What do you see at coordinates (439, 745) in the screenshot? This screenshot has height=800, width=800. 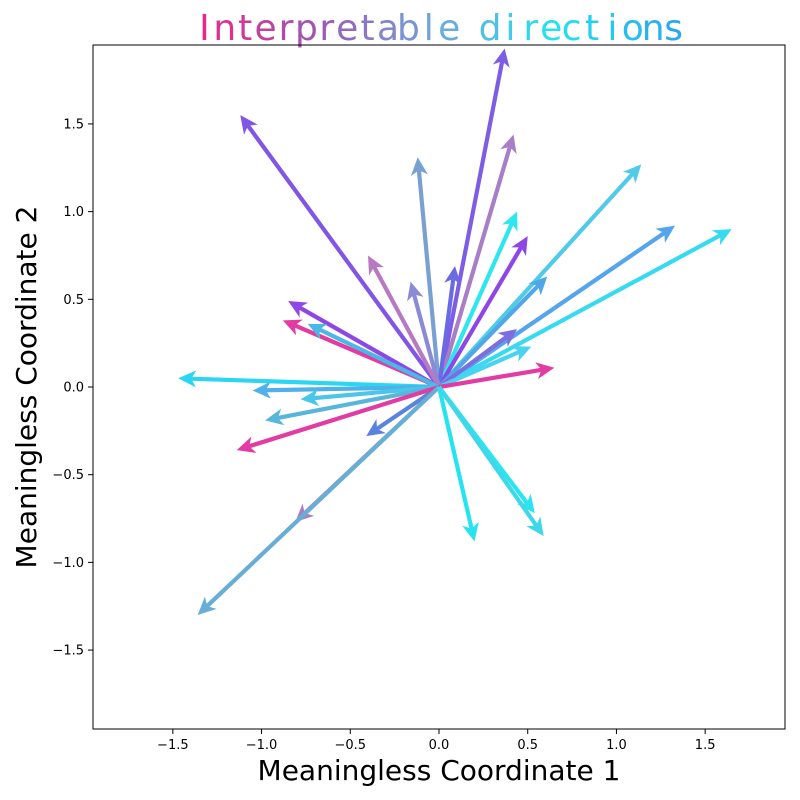 I see `x-tick-label: 0.0` at bounding box center [439, 745].